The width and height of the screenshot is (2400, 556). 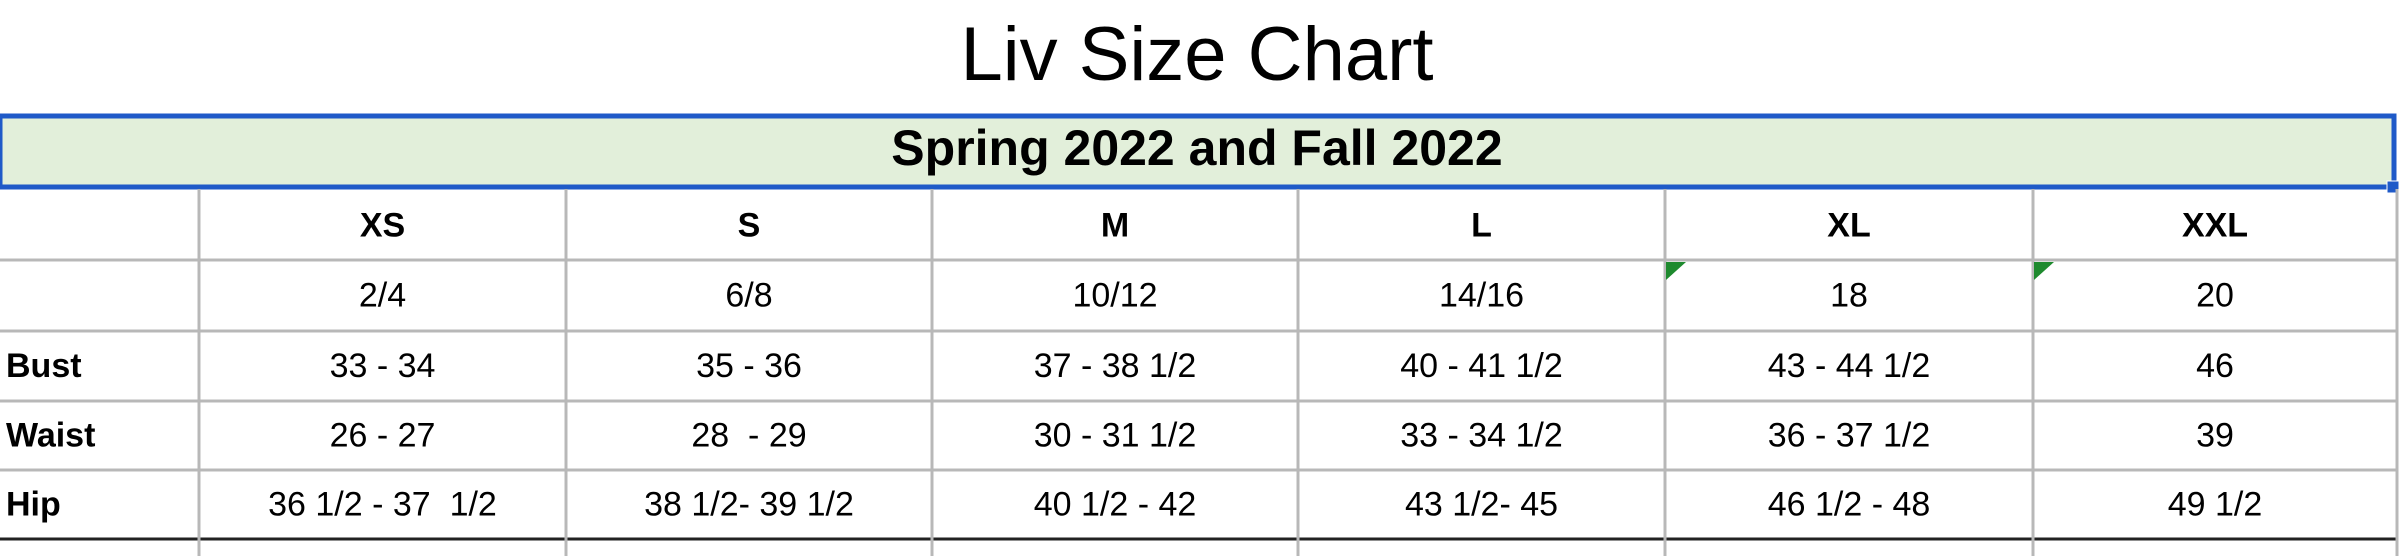 I want to click on measurement: 36 1/2 - 37 1/2, so click(x=382, y=504).